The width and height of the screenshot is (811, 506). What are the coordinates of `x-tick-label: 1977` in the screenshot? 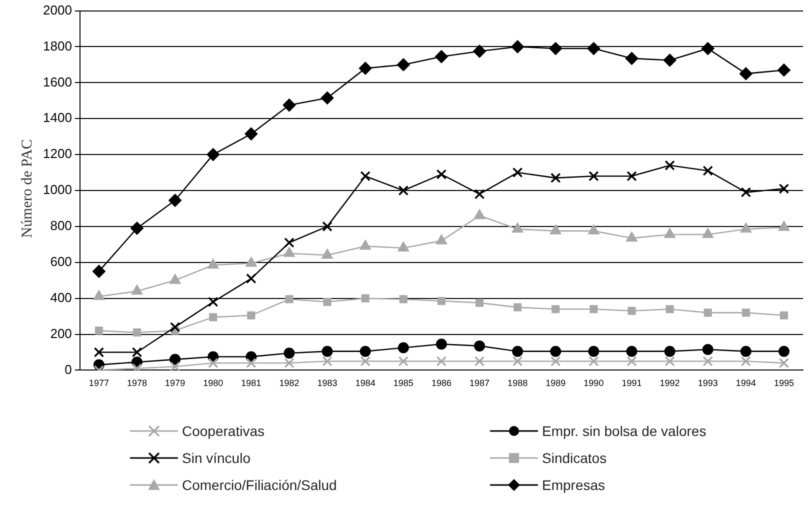 It's located at (98, 383).